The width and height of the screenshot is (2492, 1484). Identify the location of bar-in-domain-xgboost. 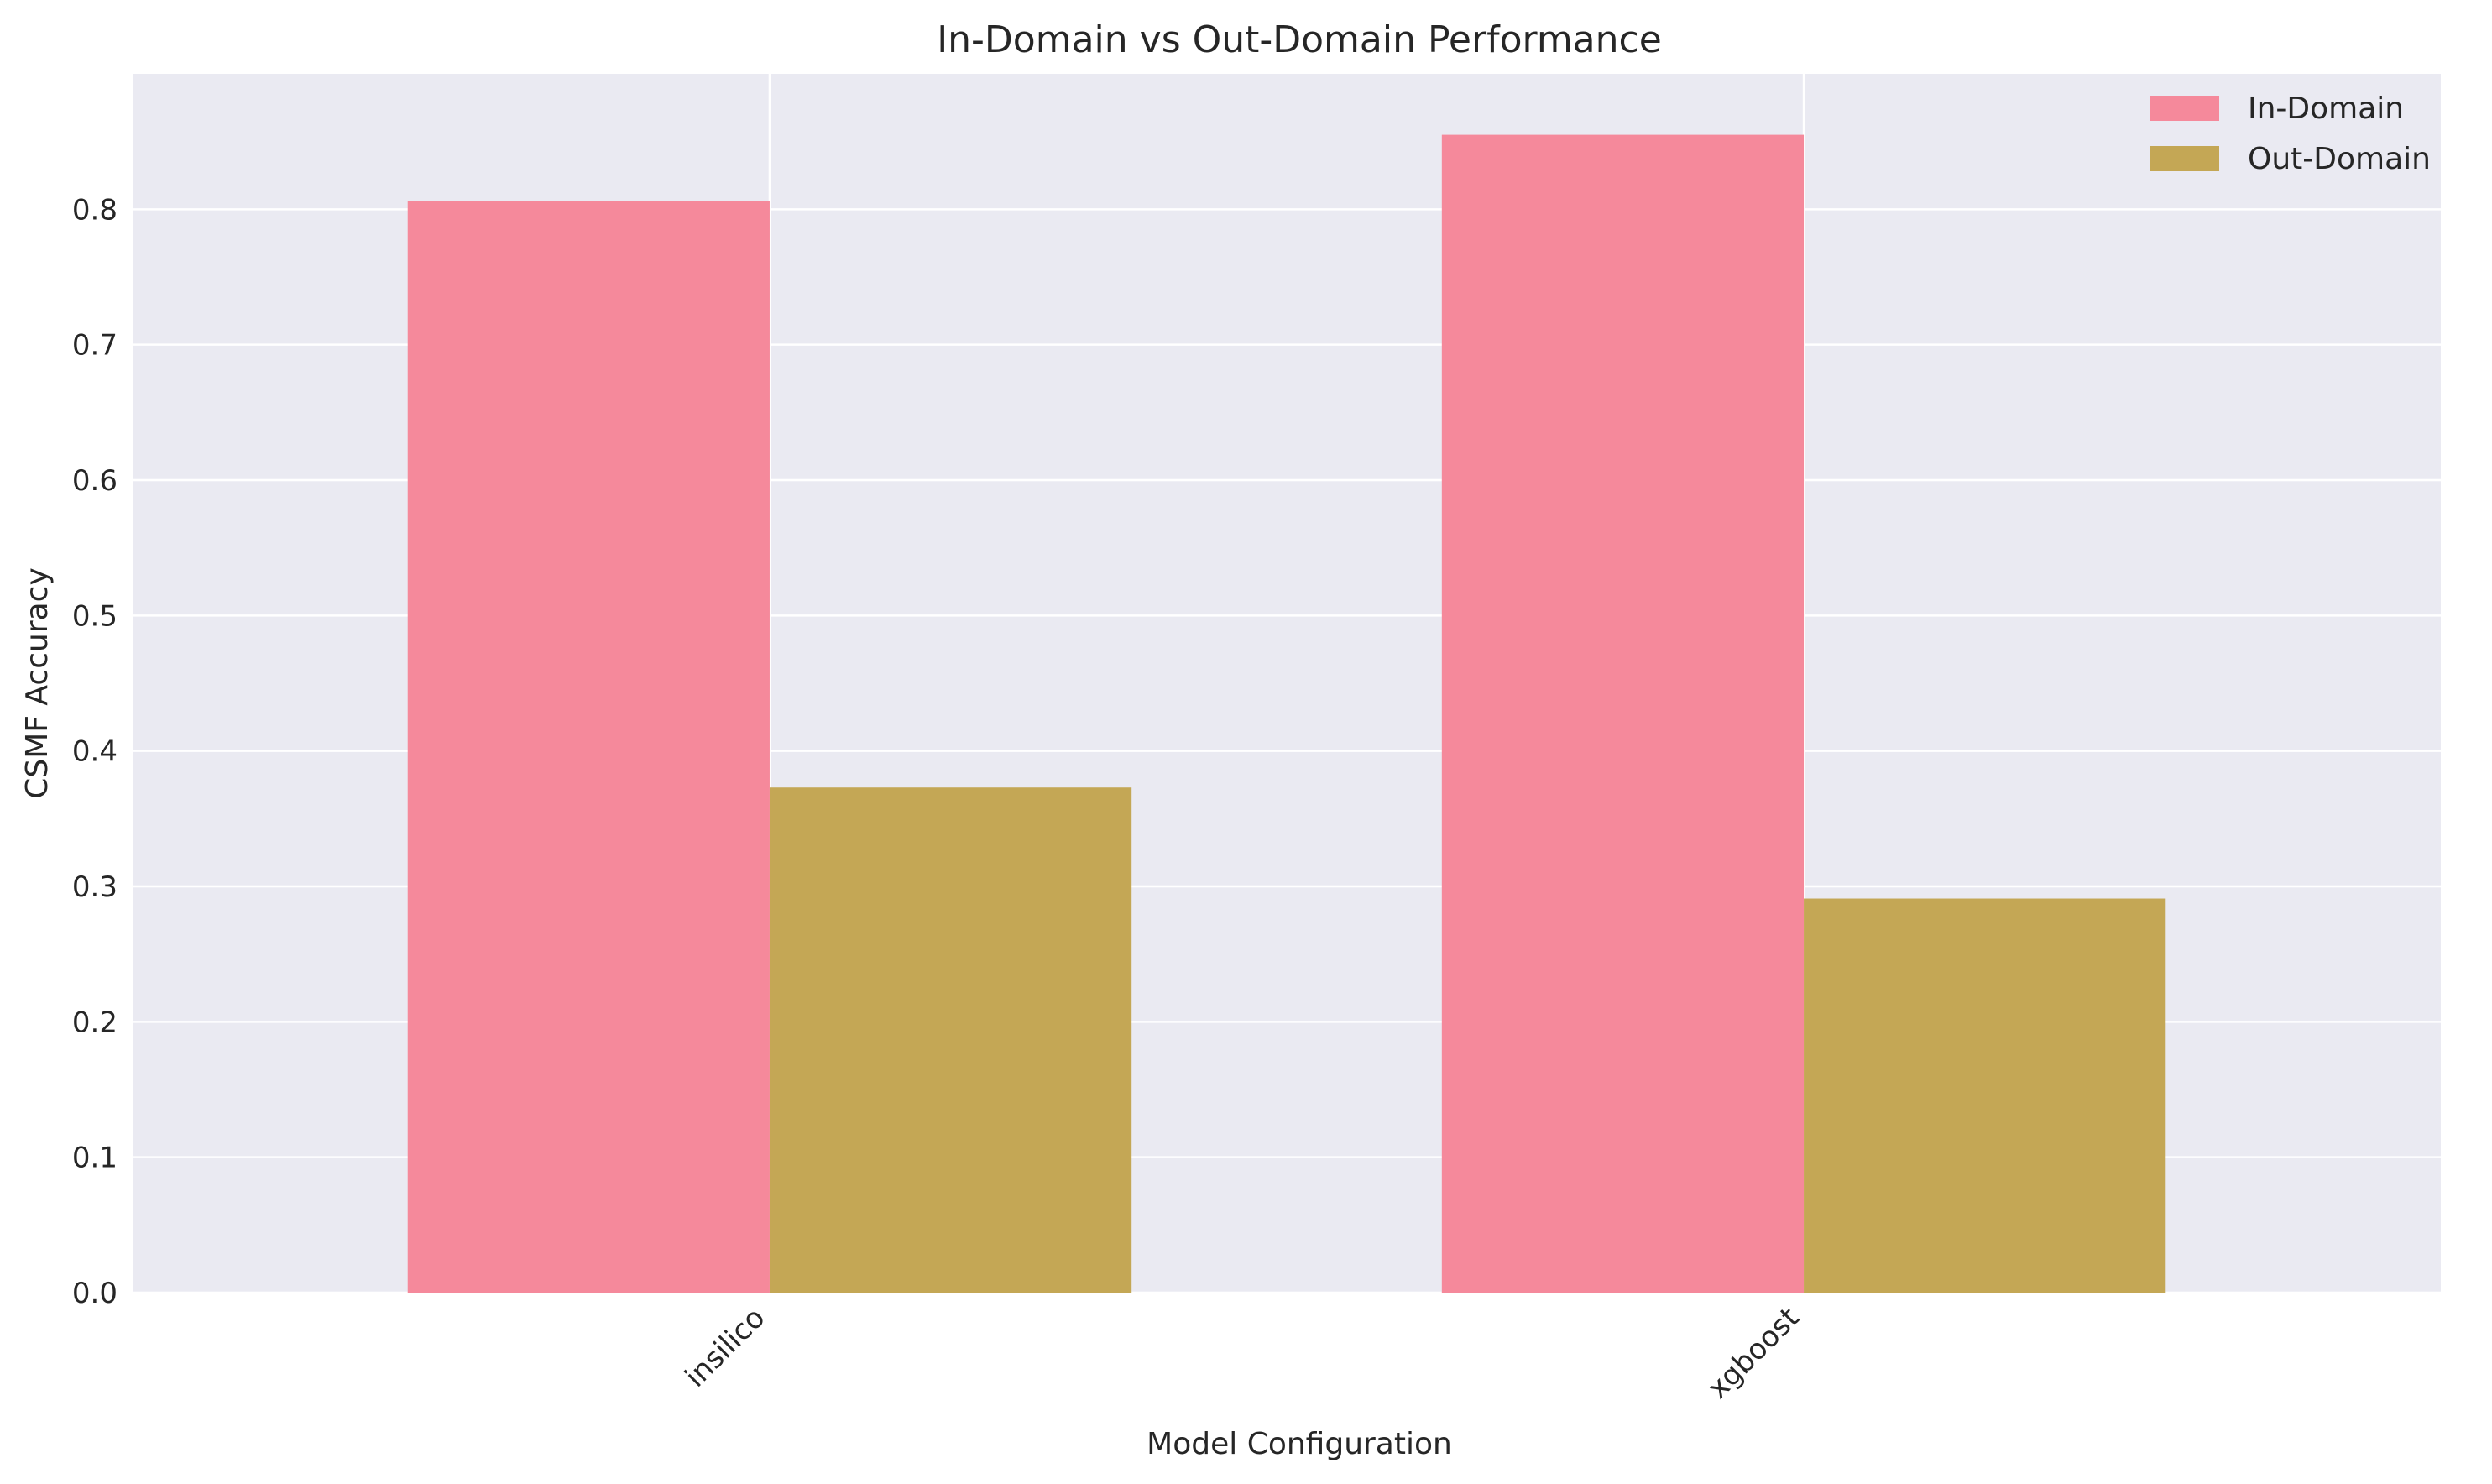
(1623, 713).